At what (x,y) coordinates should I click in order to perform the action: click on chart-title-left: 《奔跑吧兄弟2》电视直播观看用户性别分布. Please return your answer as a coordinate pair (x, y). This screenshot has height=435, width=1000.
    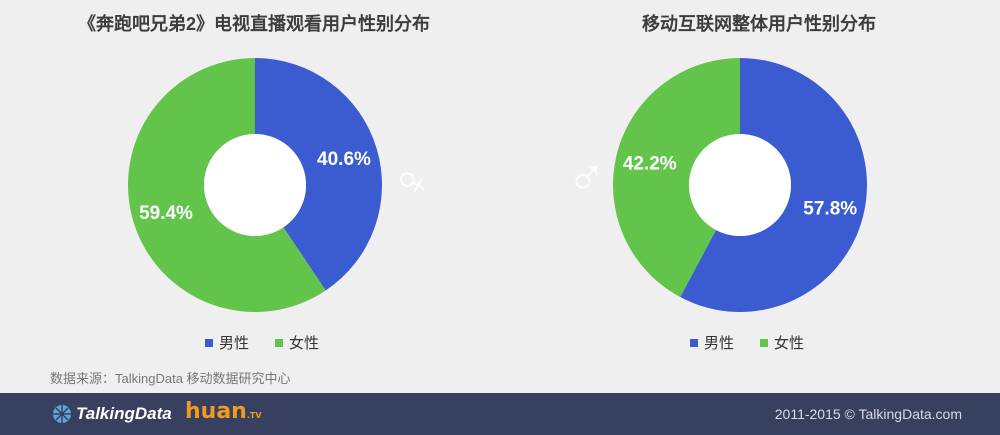
    Looking at the image, I should click on (254, 24).